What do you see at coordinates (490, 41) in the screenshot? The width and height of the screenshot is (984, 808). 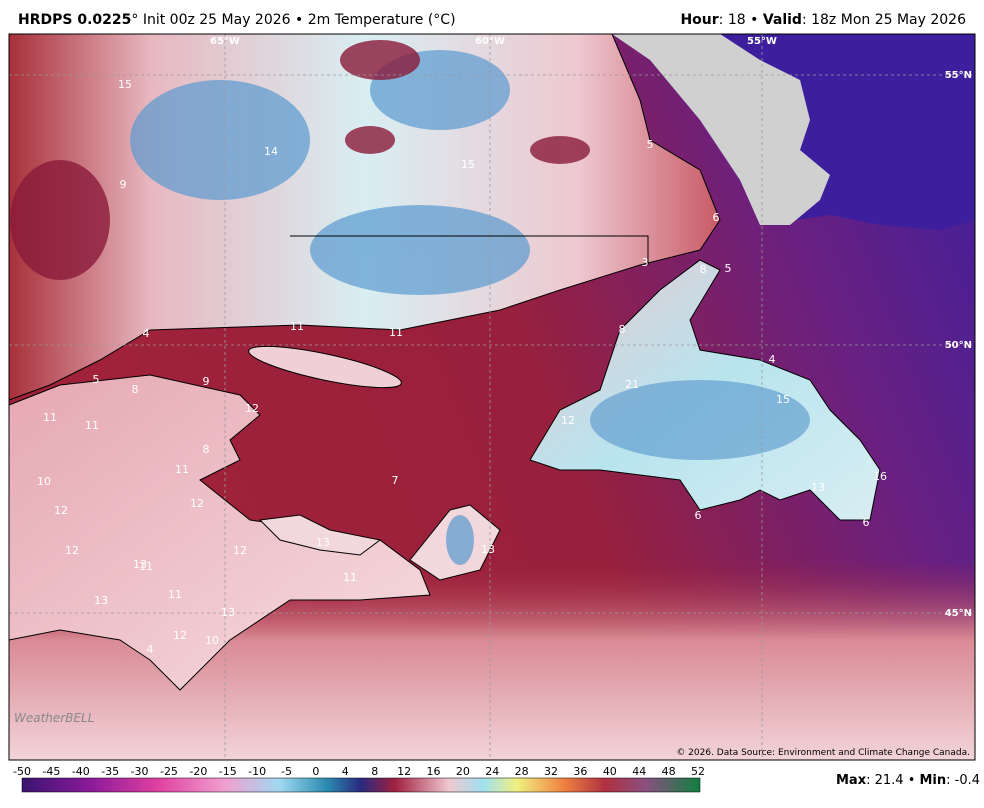 I see `lon-label: 60°W` at bounding box center [490, 41].